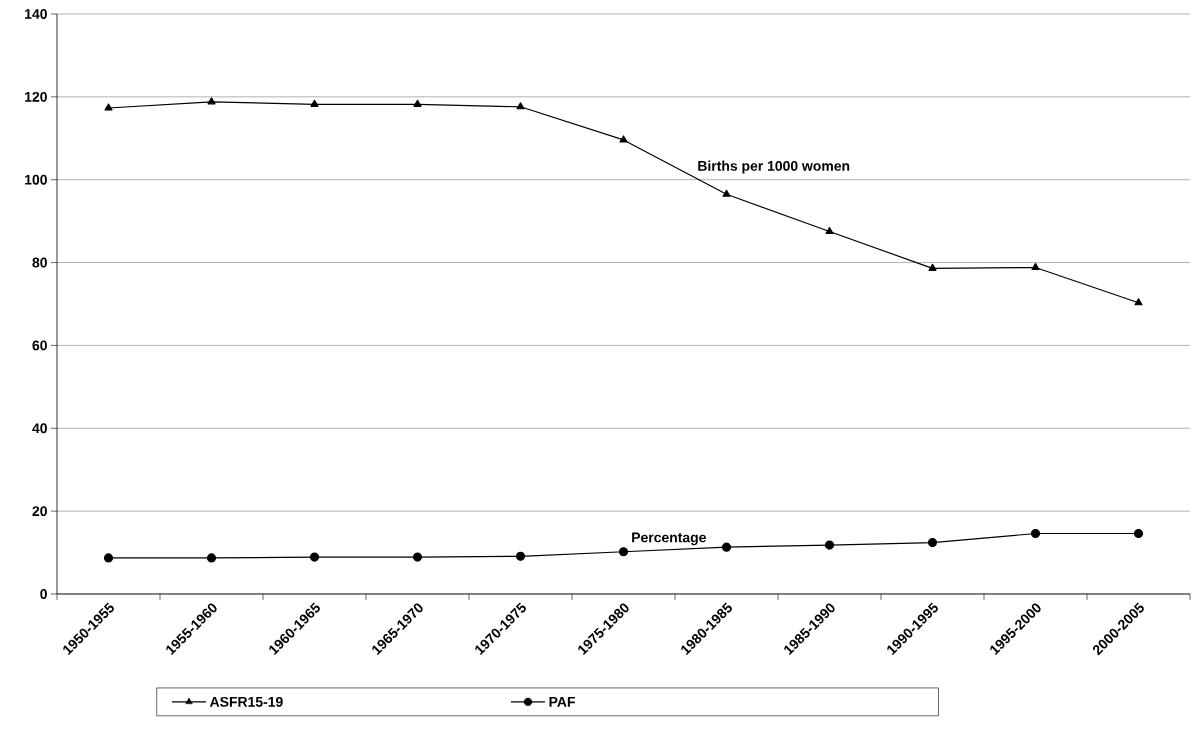 The height and width of the screenshot is (747, 1204). I want to click on annotation: Births per 1000 women, so click(774, 167).